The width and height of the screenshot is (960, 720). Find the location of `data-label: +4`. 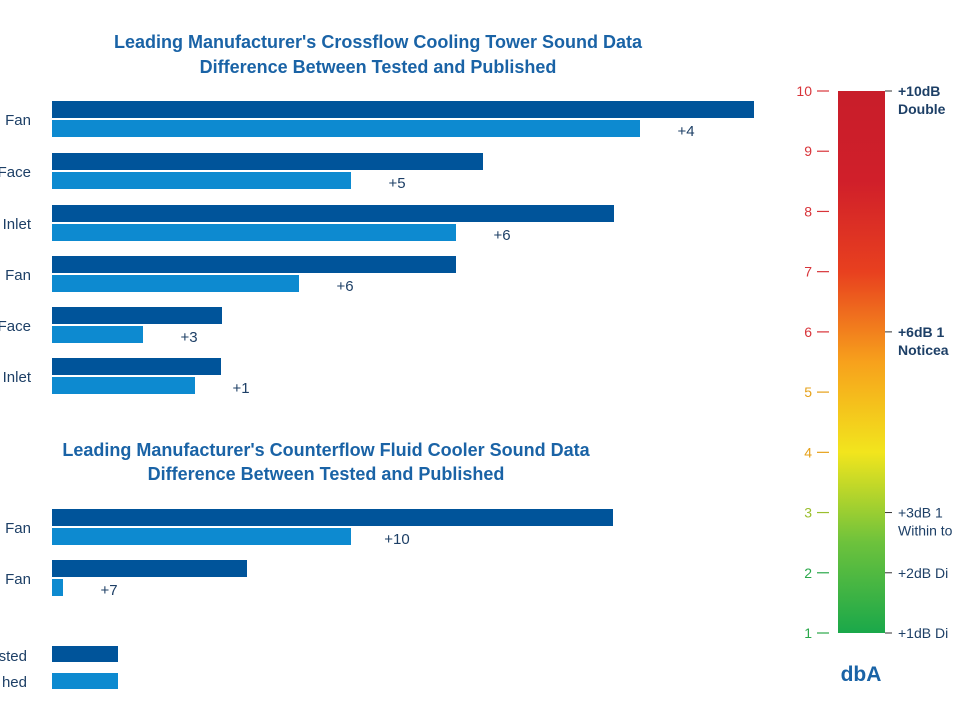

data-label: +4 is located at coordinates (685, 131).